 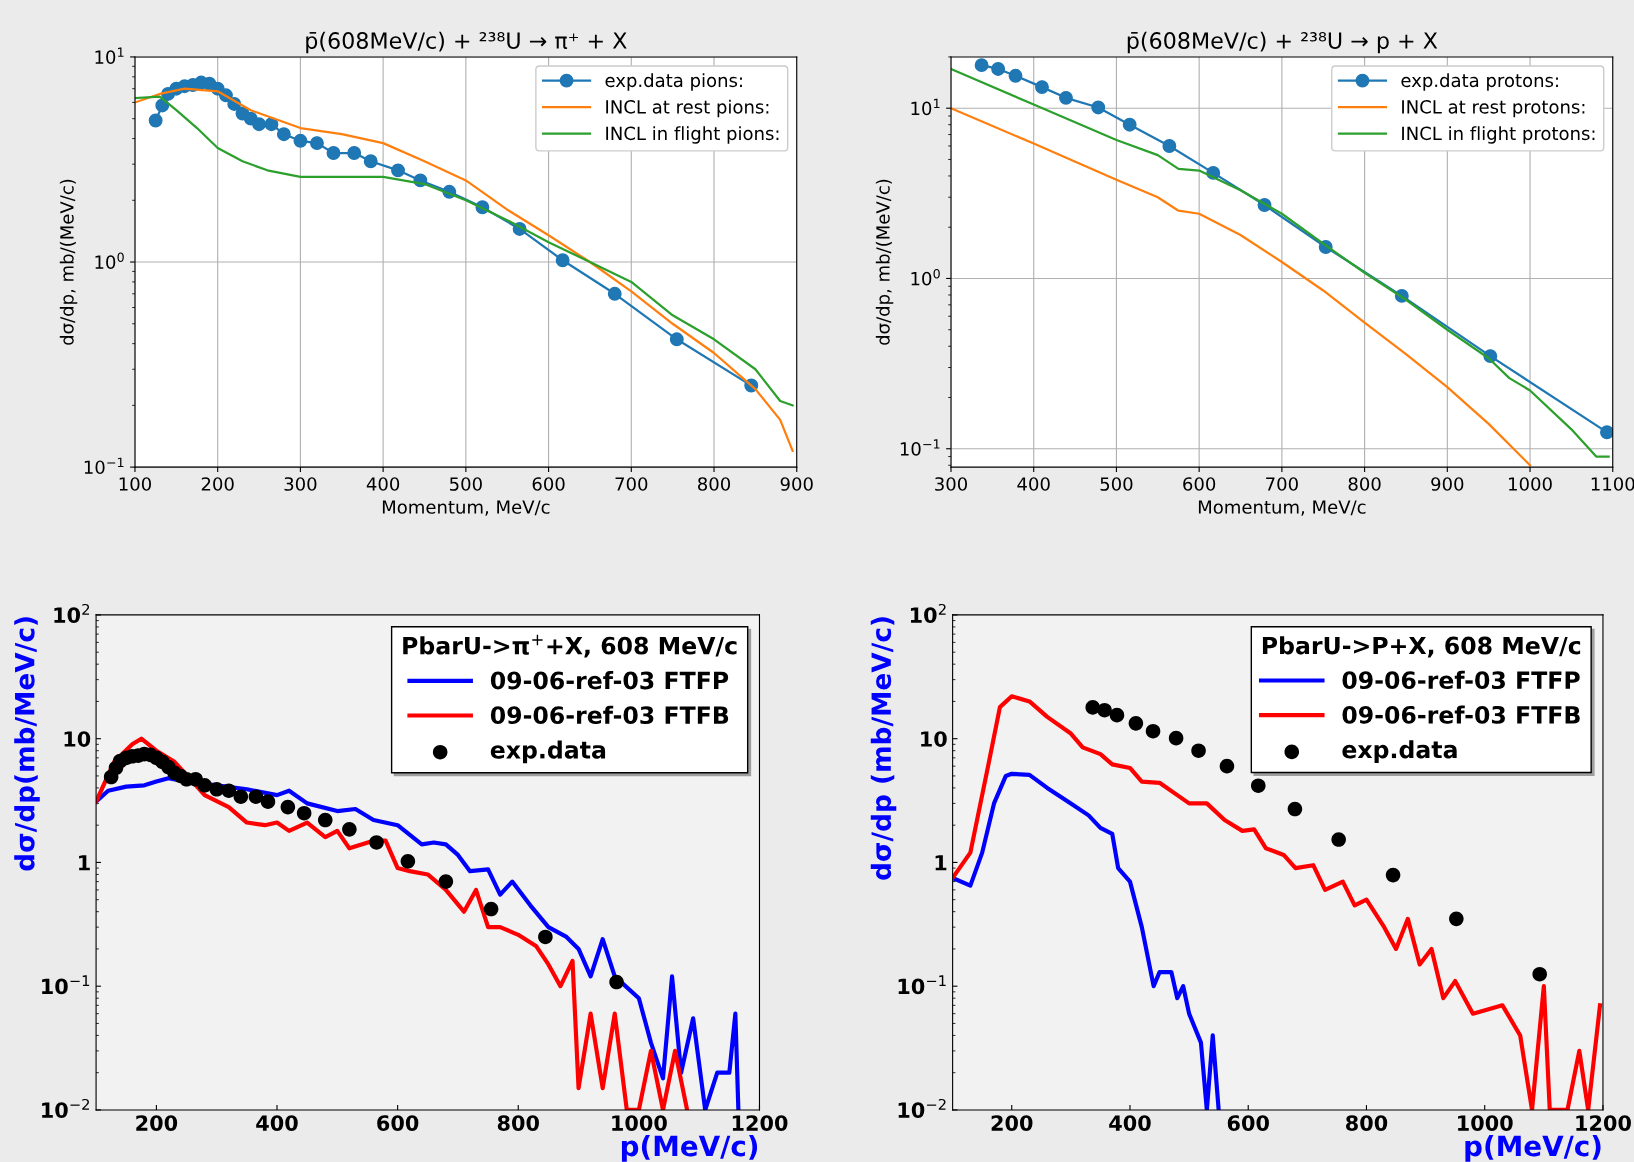 I want to click on legend-title: PbarU->π$^{+}$+X, 608 MeV/c, so click(x=570, y=646).